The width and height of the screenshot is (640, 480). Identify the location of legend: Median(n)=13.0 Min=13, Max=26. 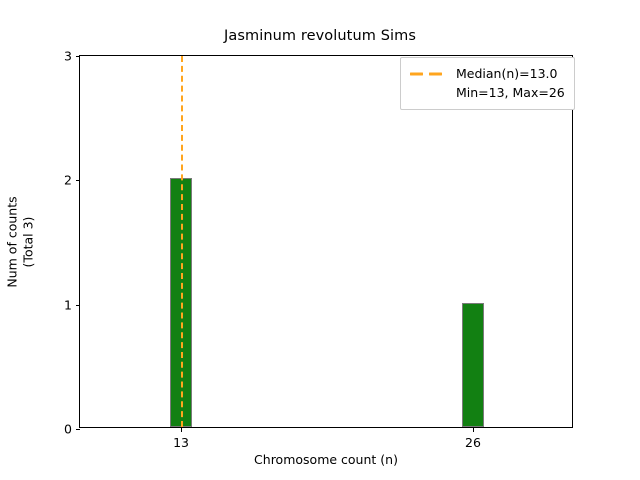
(487, 83).